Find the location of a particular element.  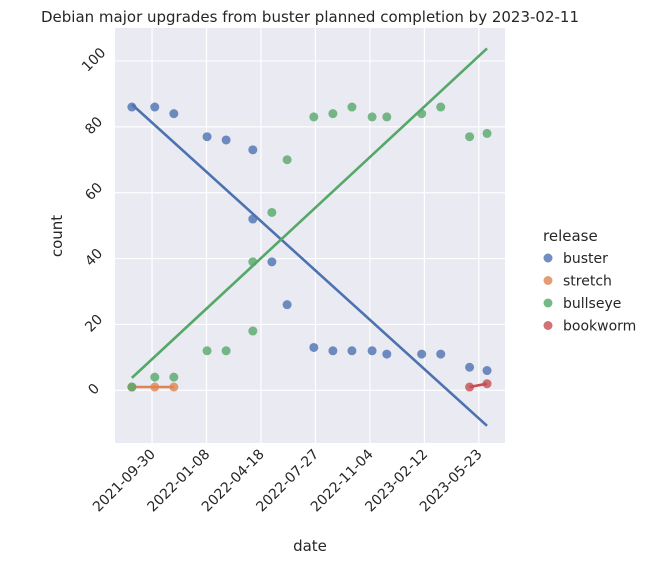

y-tick-label: 60 is located at coordinates (94, 192).